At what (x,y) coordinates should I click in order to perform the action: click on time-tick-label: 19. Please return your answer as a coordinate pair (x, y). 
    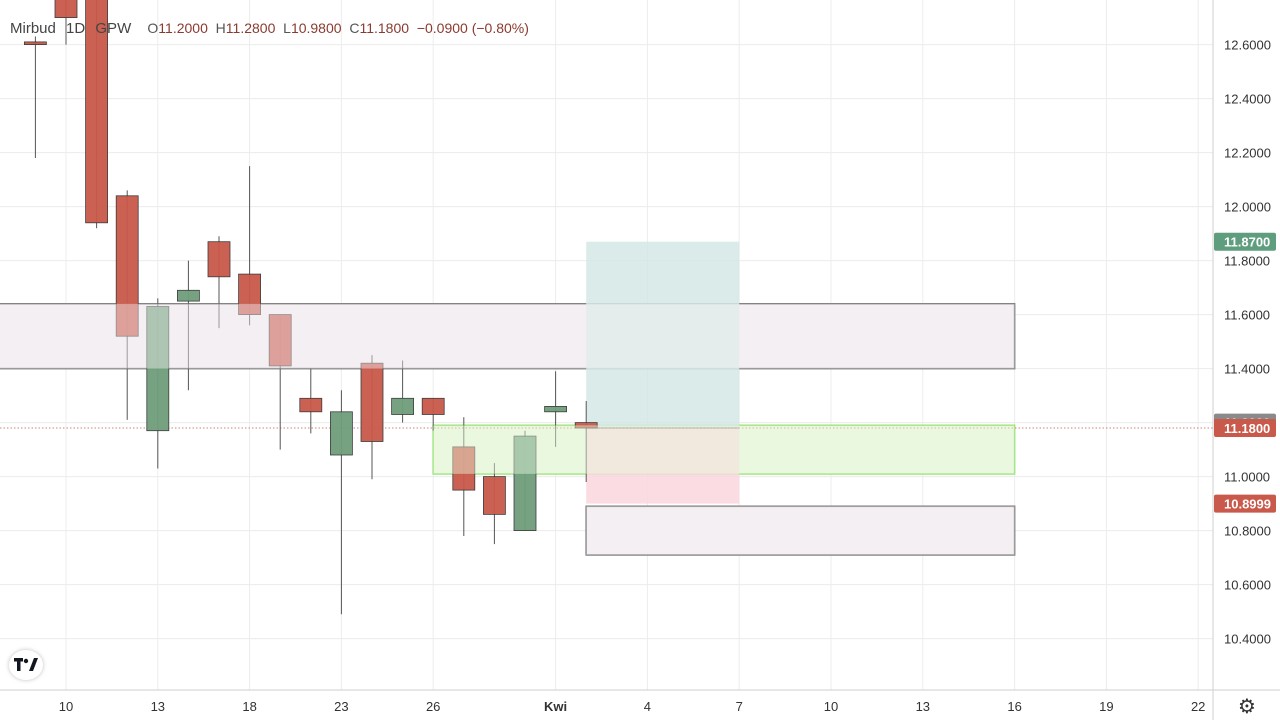
    Looking at the image, I should click on (1106, 706).